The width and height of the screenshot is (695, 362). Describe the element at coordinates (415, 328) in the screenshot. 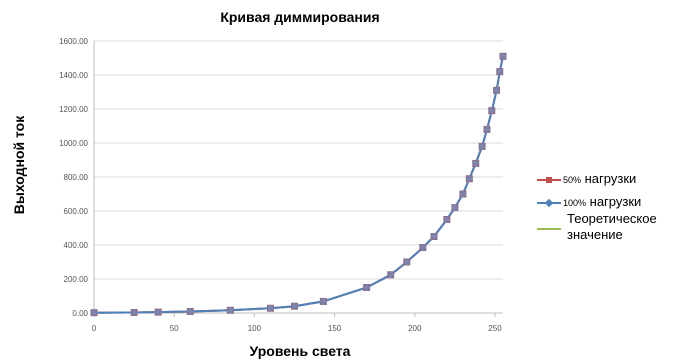

I see `x-tick-label: 200` at that location.